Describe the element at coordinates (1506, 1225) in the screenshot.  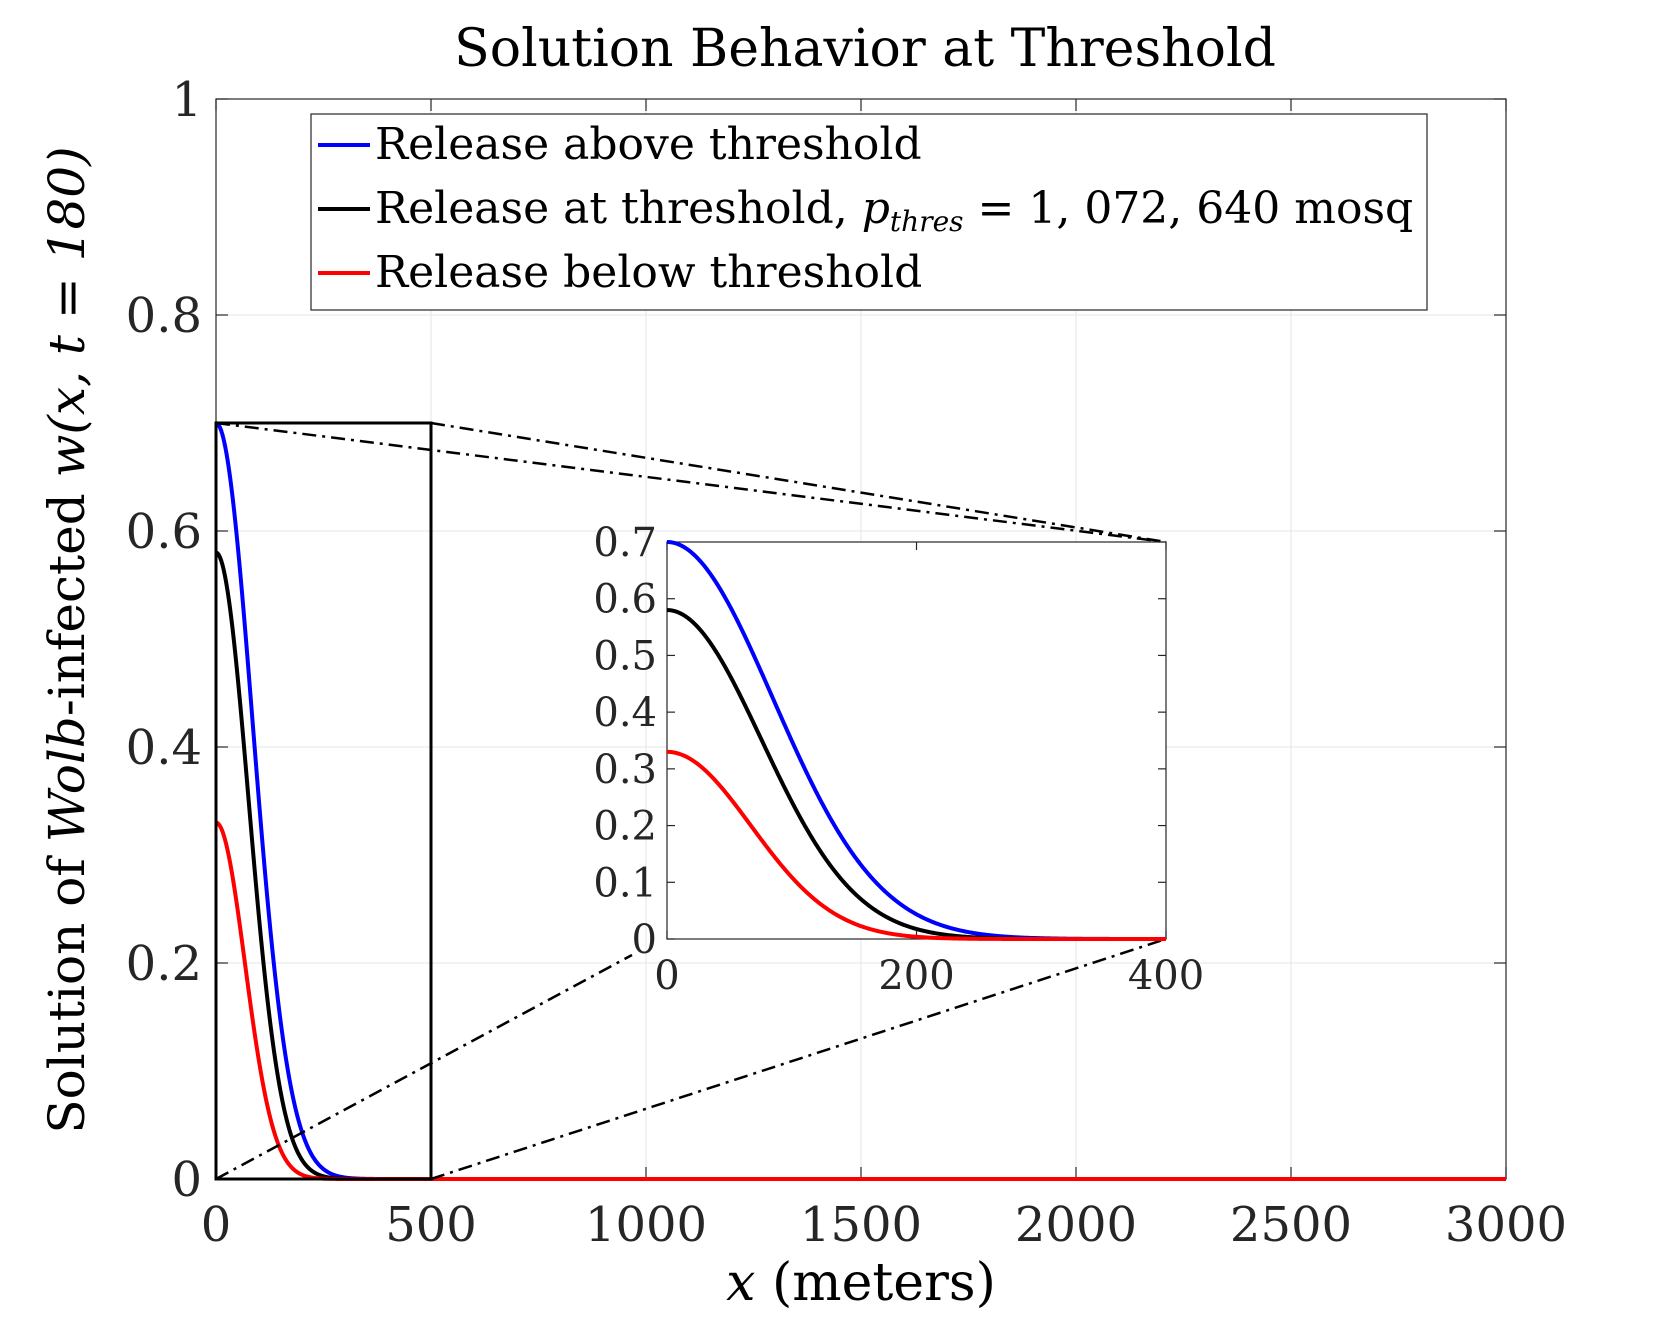
I see `x-tick-label: 3000` at that location.